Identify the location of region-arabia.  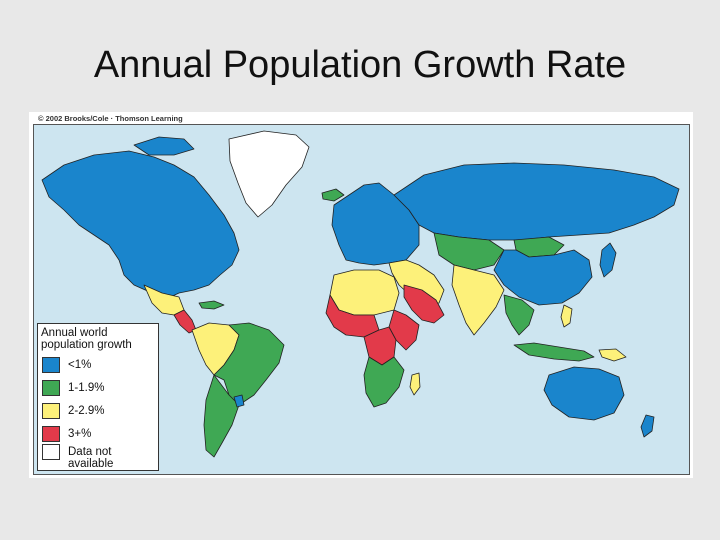
(424, 304).